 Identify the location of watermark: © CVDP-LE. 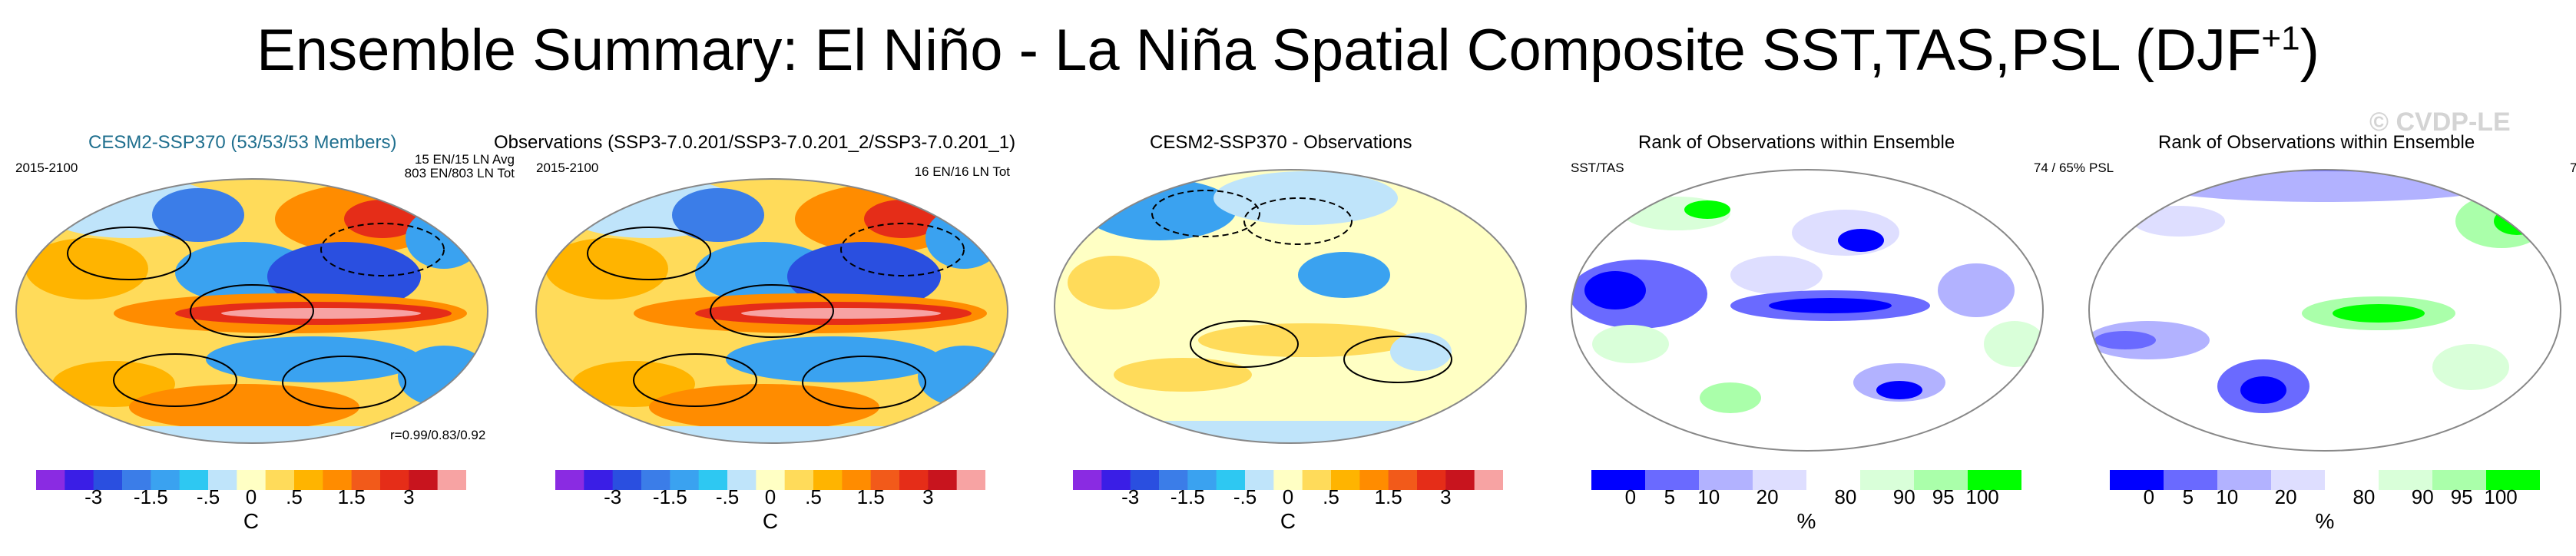
(2440, 122).